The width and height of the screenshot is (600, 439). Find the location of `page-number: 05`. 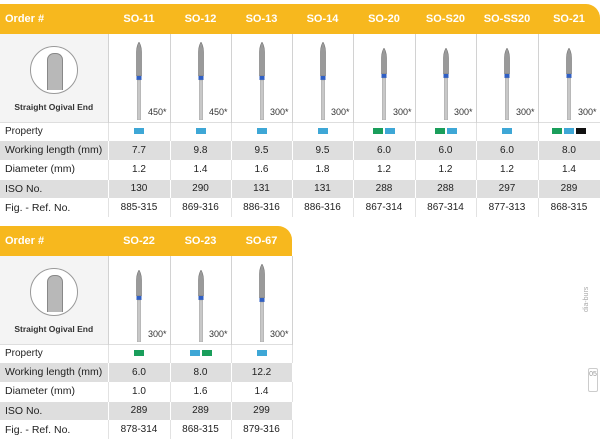

page-number: 05 is located at coordinates (593, 380).